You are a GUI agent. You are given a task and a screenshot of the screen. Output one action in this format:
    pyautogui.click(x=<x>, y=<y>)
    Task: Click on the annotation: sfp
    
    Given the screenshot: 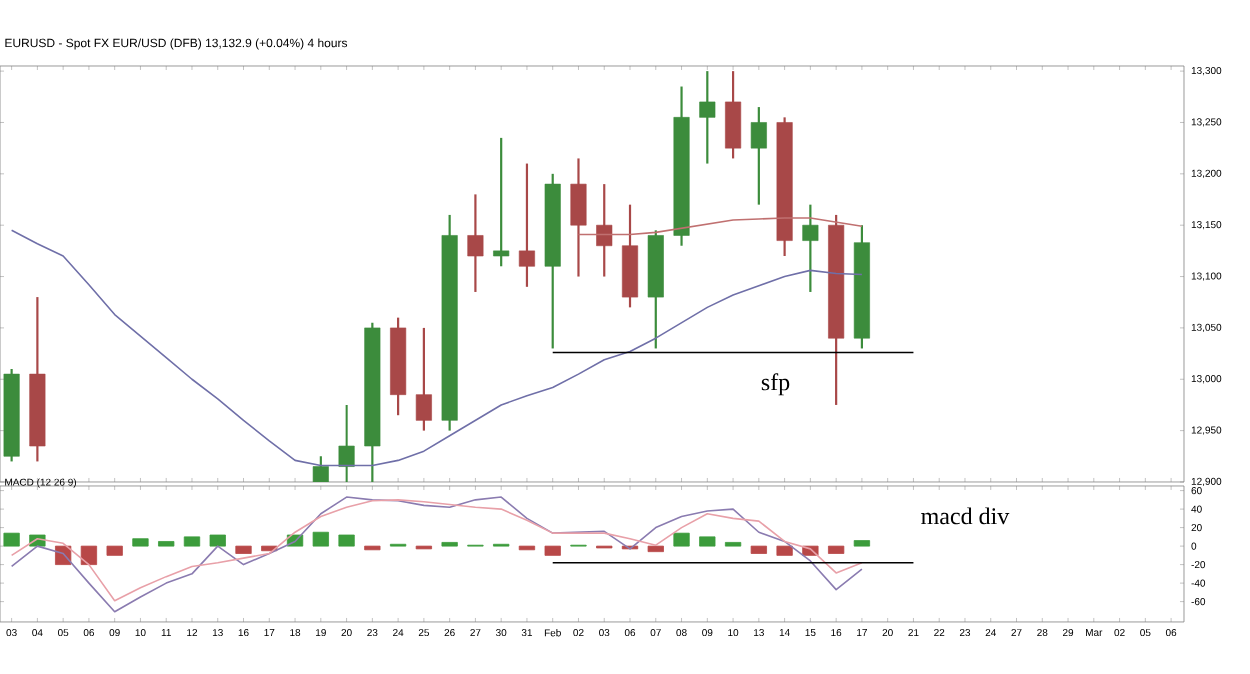 What is the action you would take?
    pyautogui.click(x=775, y=384)
    